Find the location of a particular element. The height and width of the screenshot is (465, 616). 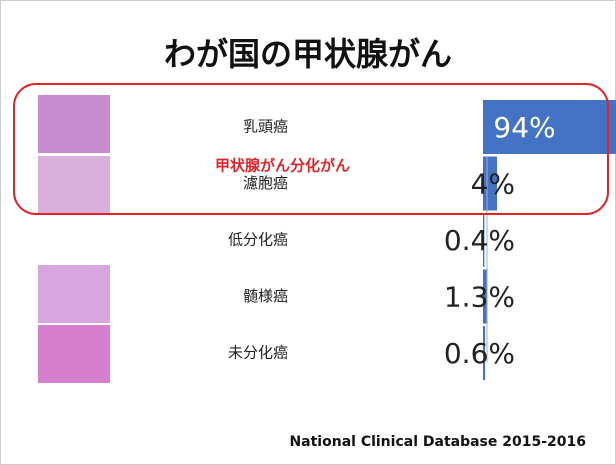

bars is located at coordinates (549, 240).